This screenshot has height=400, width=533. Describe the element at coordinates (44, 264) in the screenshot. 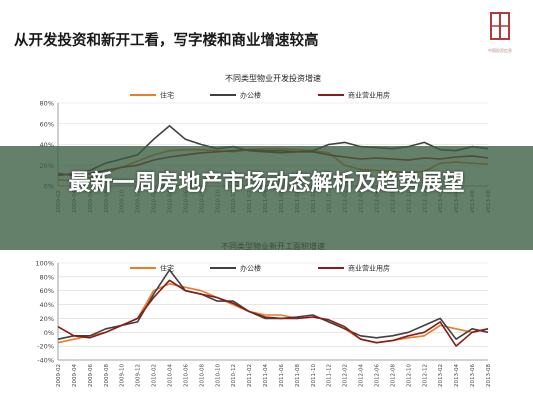

I see `y-tick-label: 100%` at that location.